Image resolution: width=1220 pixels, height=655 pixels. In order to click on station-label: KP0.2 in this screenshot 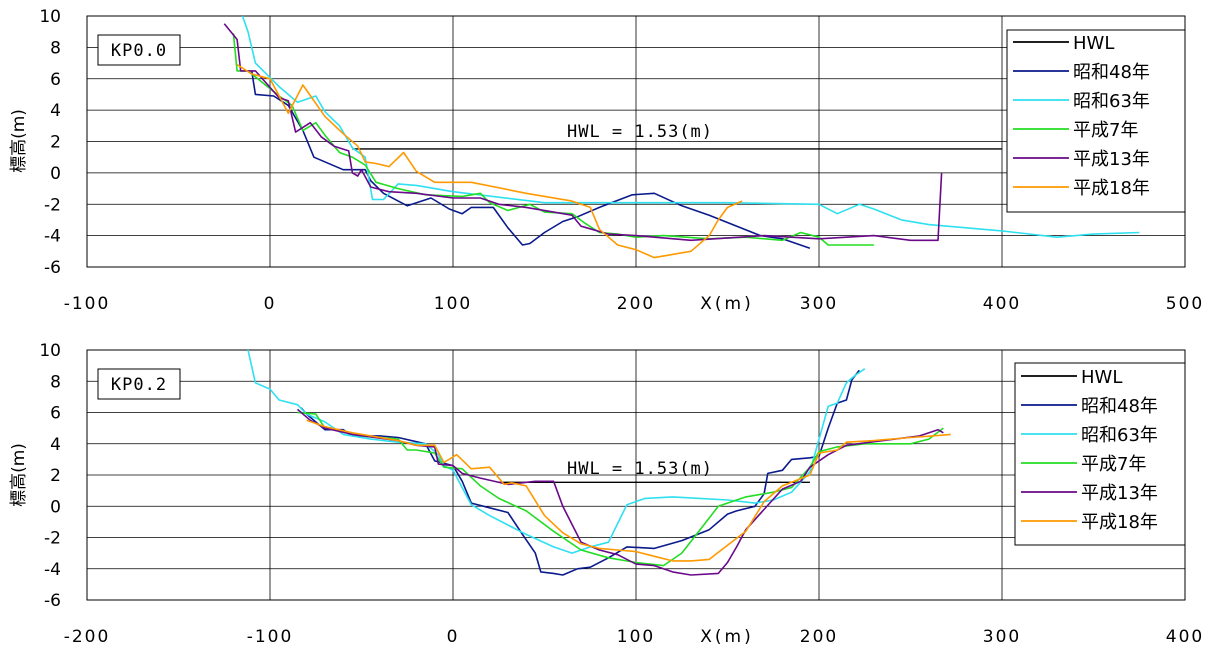, I will do `click(139, 385)`.